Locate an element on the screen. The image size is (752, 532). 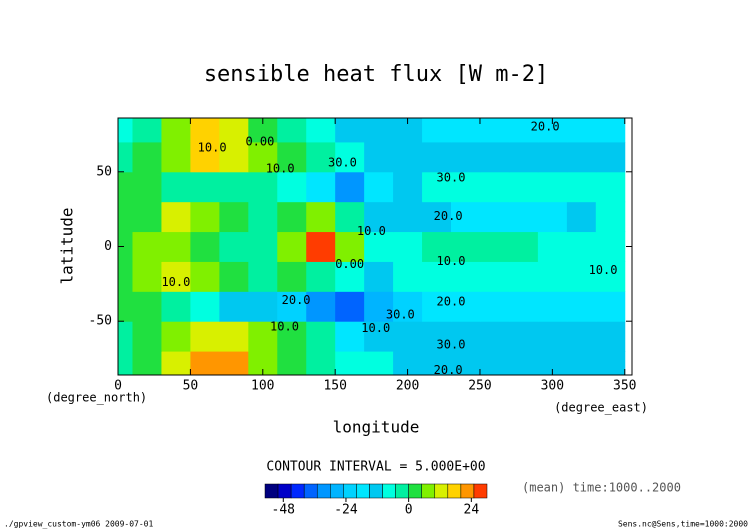
x-tick-label: 250 is located at coordinates (479, 386).